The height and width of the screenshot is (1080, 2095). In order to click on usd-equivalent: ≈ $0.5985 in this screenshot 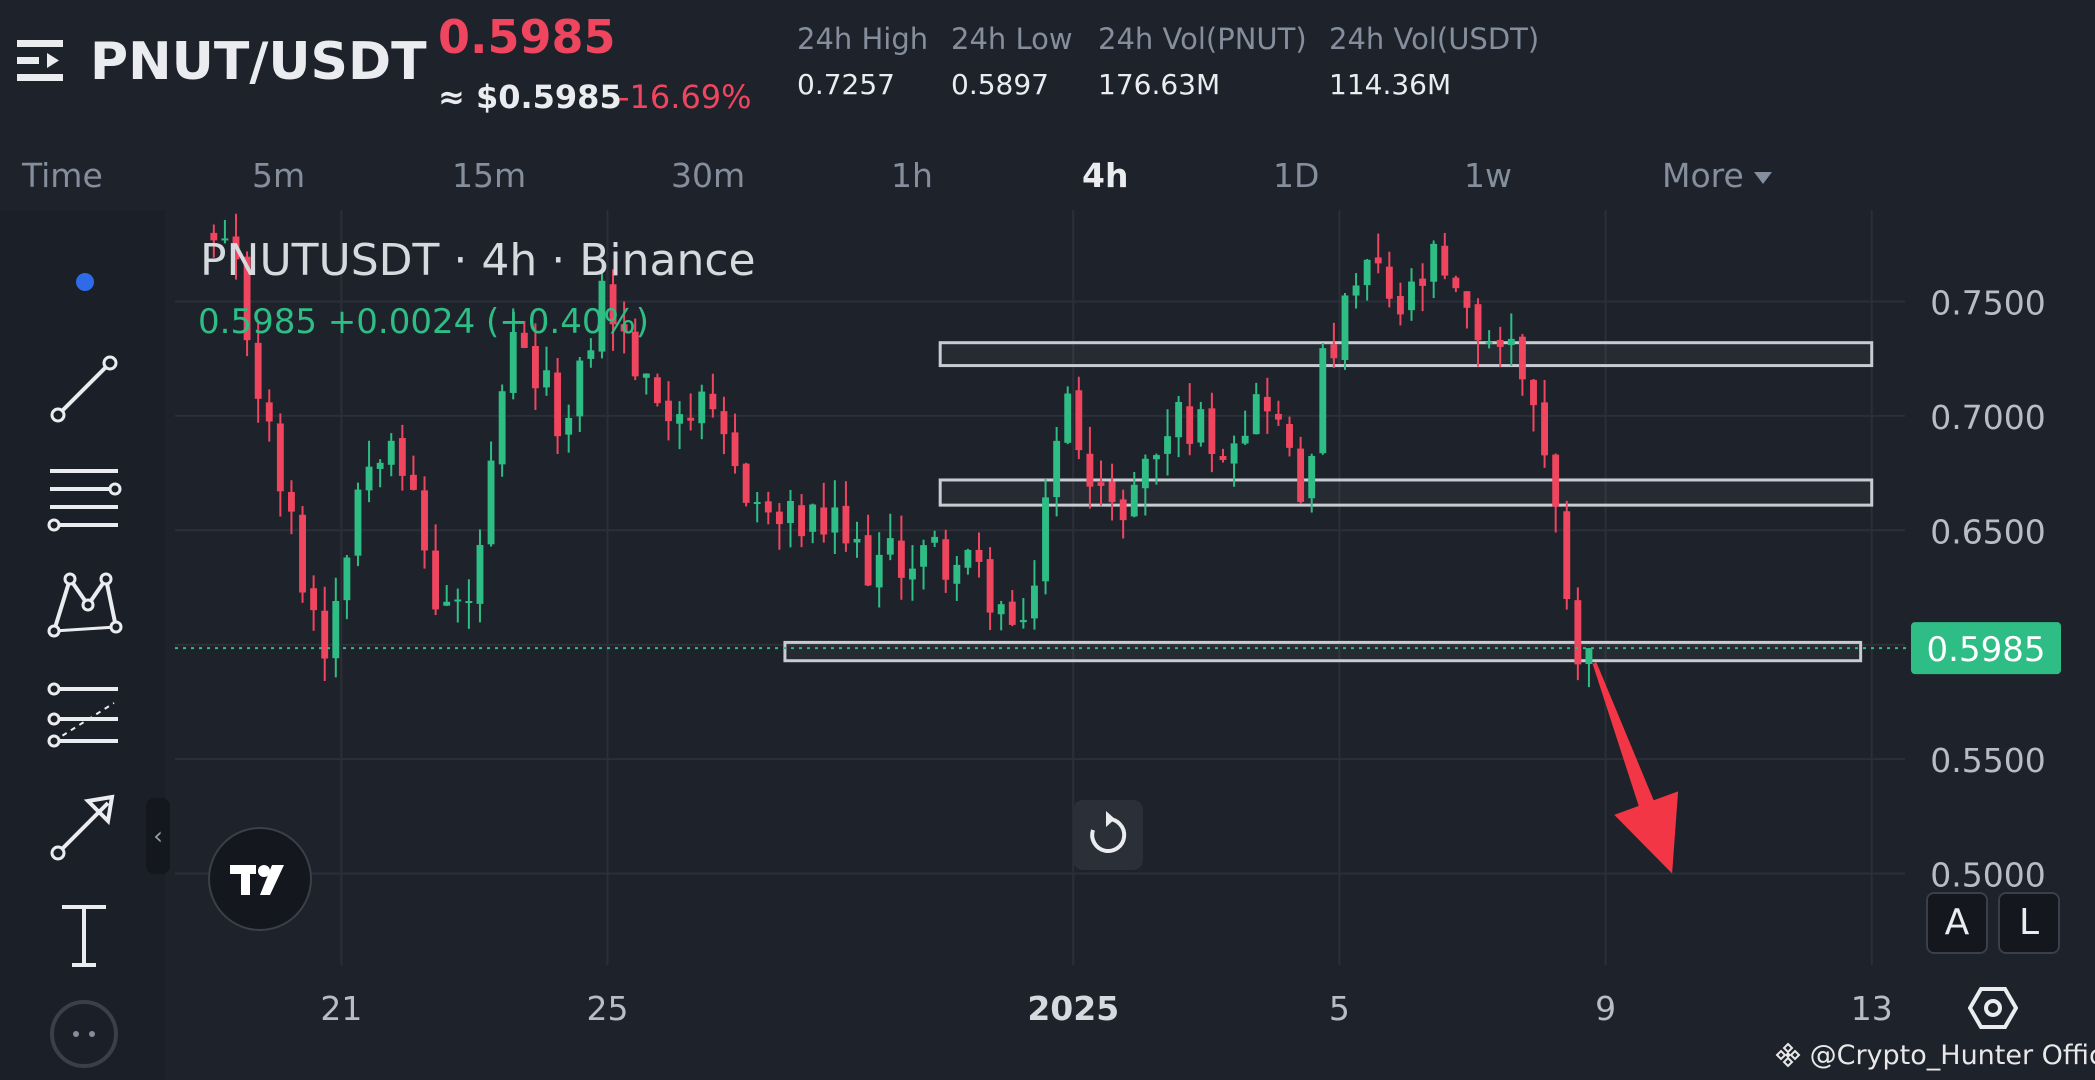, I will do `click(530, 97)`.